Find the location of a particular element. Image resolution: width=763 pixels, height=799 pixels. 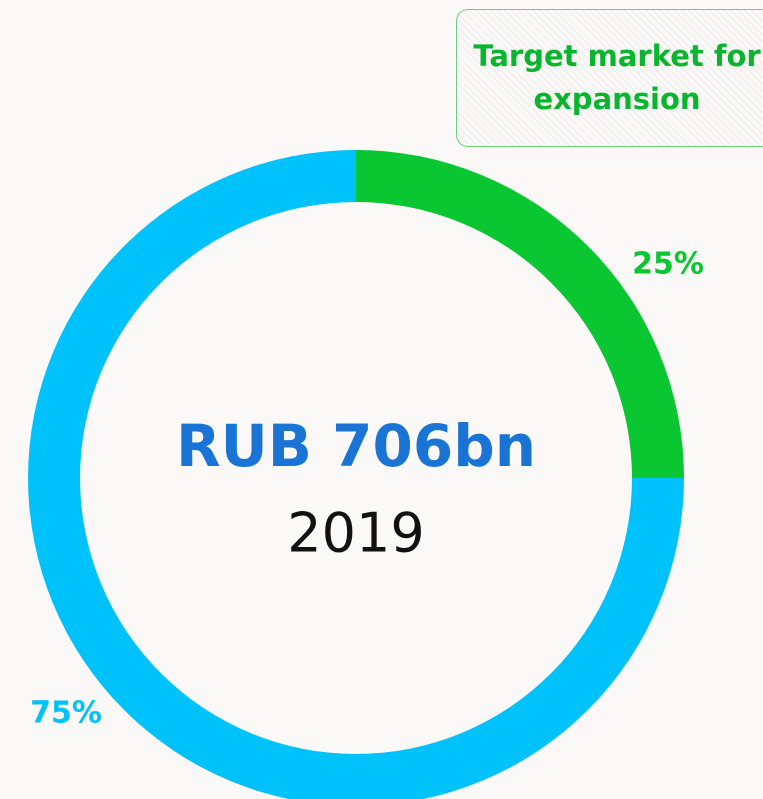

center-text: RUB 706bn is located at coordinates (356, 446).